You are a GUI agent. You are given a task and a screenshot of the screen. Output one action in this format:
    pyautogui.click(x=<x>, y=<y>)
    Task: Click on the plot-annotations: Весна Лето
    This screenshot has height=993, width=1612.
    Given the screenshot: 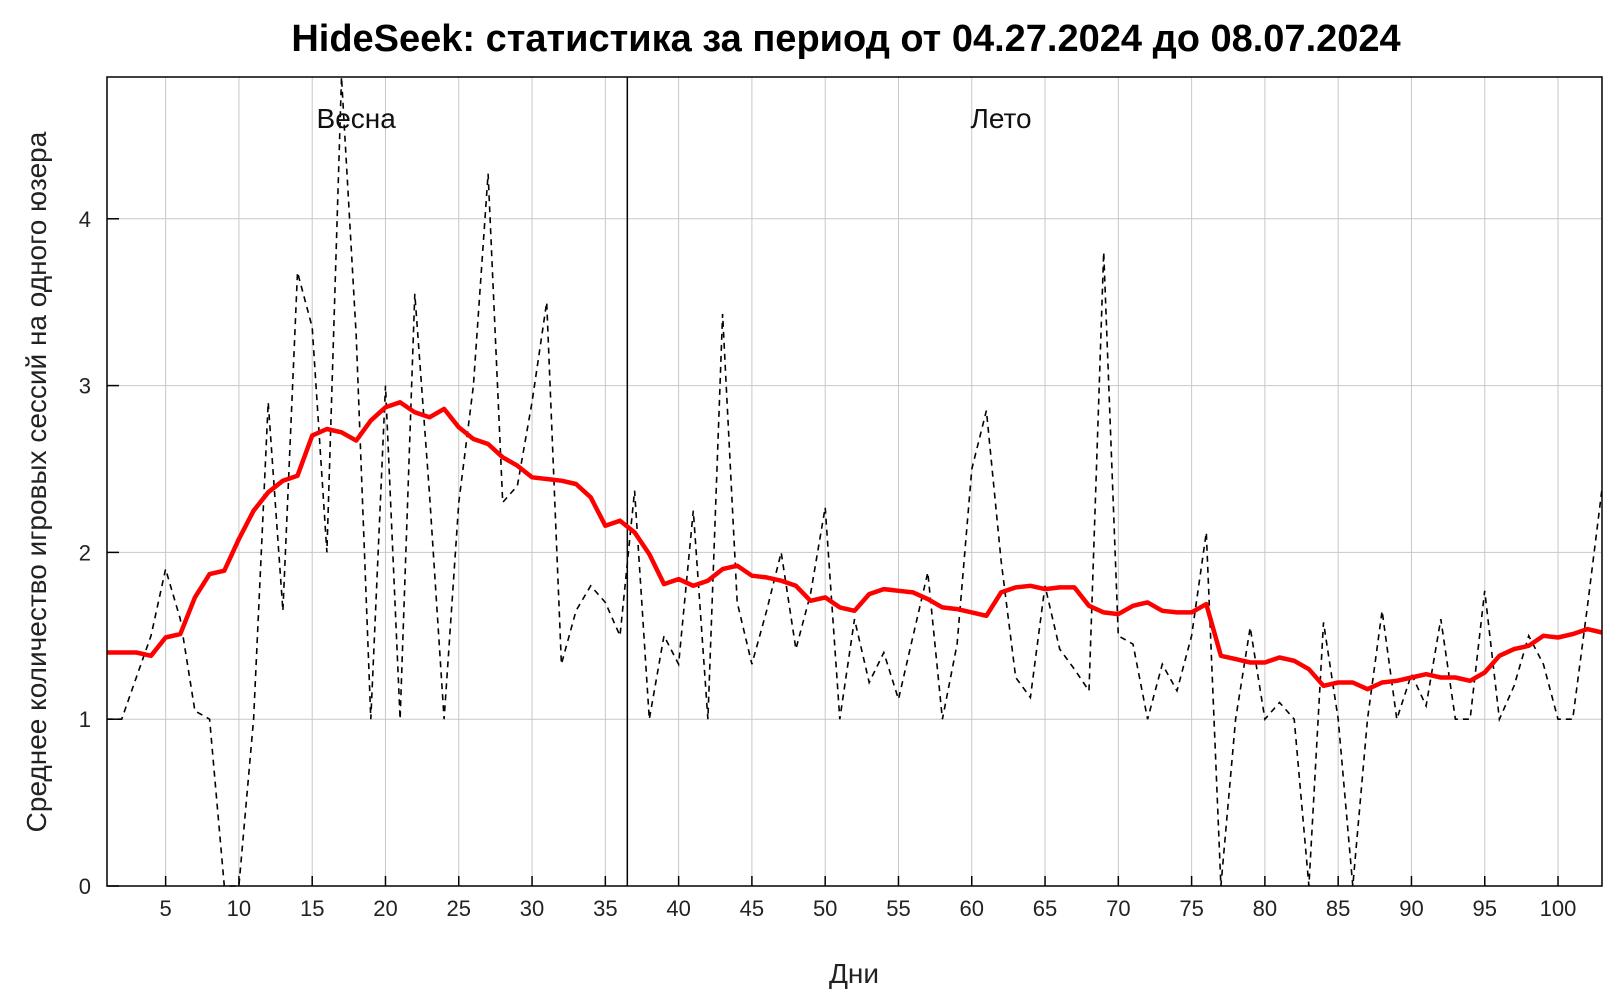 What is the action you would take?
    pyautogui.click(x=674, y=118)
    